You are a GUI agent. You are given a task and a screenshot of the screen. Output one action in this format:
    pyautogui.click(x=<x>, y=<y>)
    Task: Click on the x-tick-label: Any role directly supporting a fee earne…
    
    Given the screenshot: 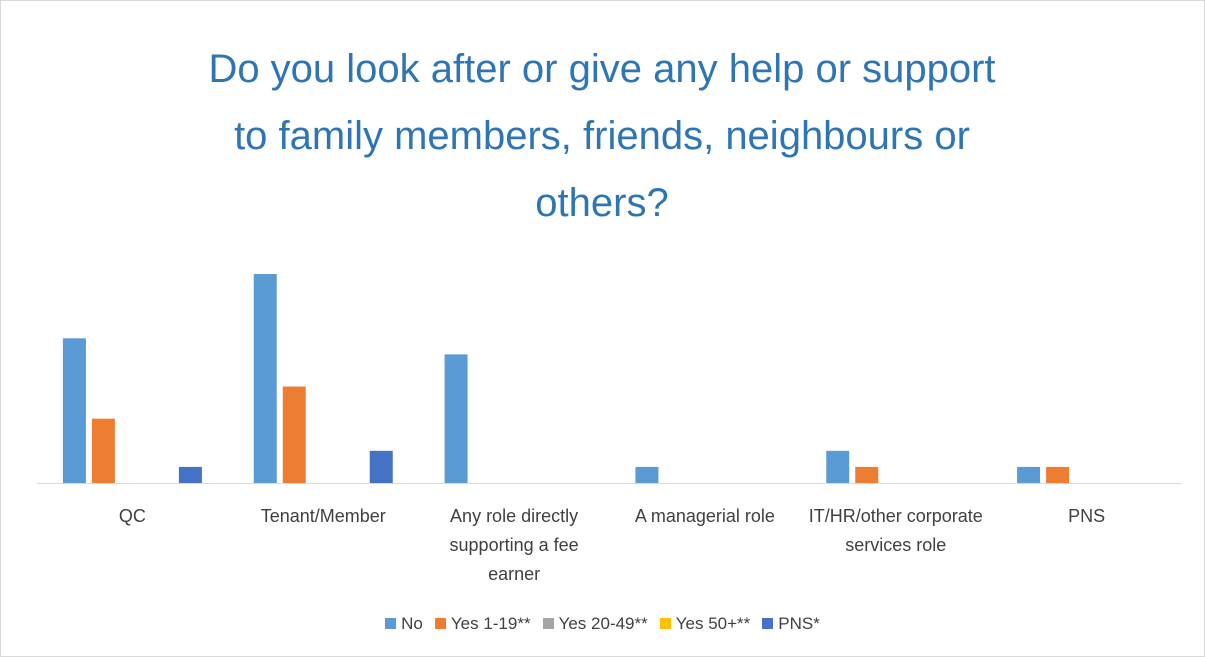 What is the action you would take?
    pyautogui.click(x=514, y=545)
    